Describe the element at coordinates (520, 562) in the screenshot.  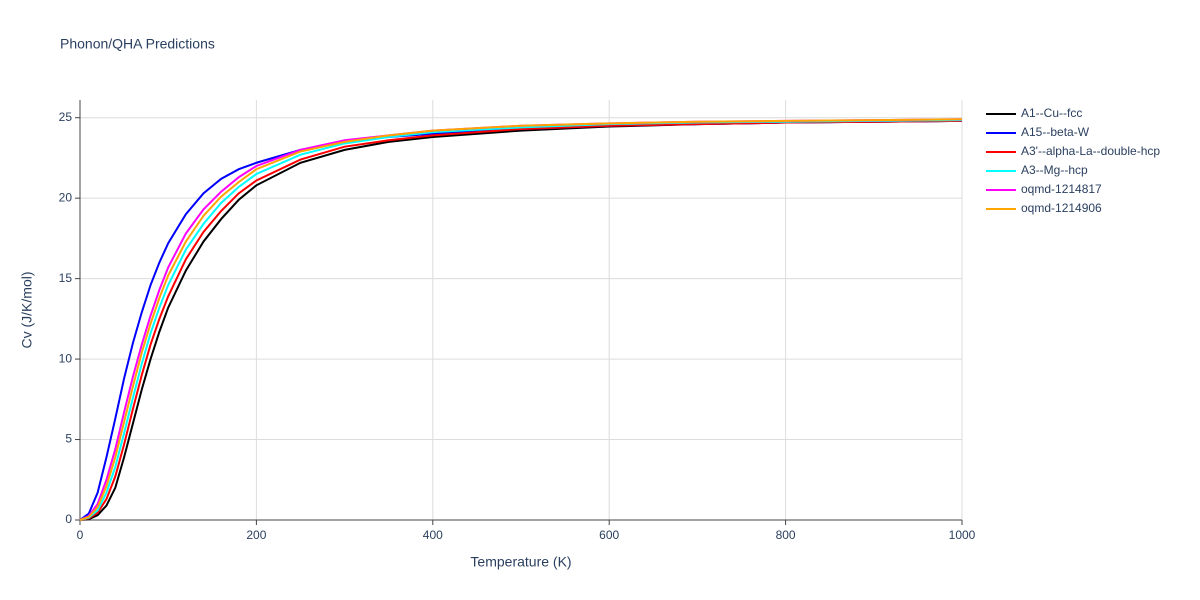
I see `x-axis-title: Temperature (K)` at that location.